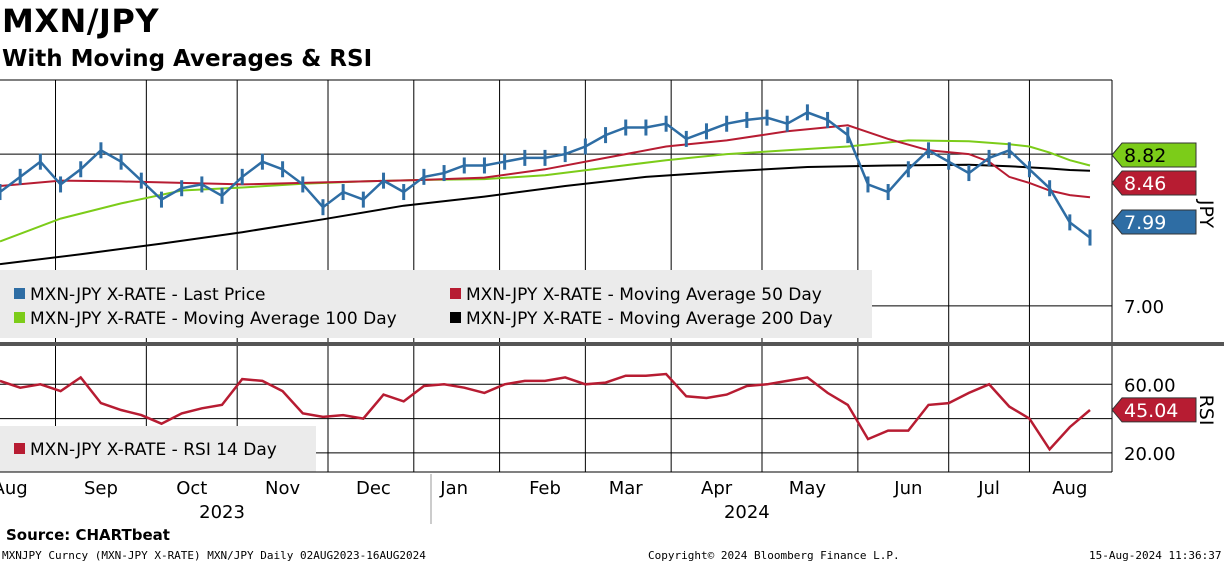 The height and width of the screenshot is (566, 1224). I want to click on x-tick-label: Apr, so click(717, 488).